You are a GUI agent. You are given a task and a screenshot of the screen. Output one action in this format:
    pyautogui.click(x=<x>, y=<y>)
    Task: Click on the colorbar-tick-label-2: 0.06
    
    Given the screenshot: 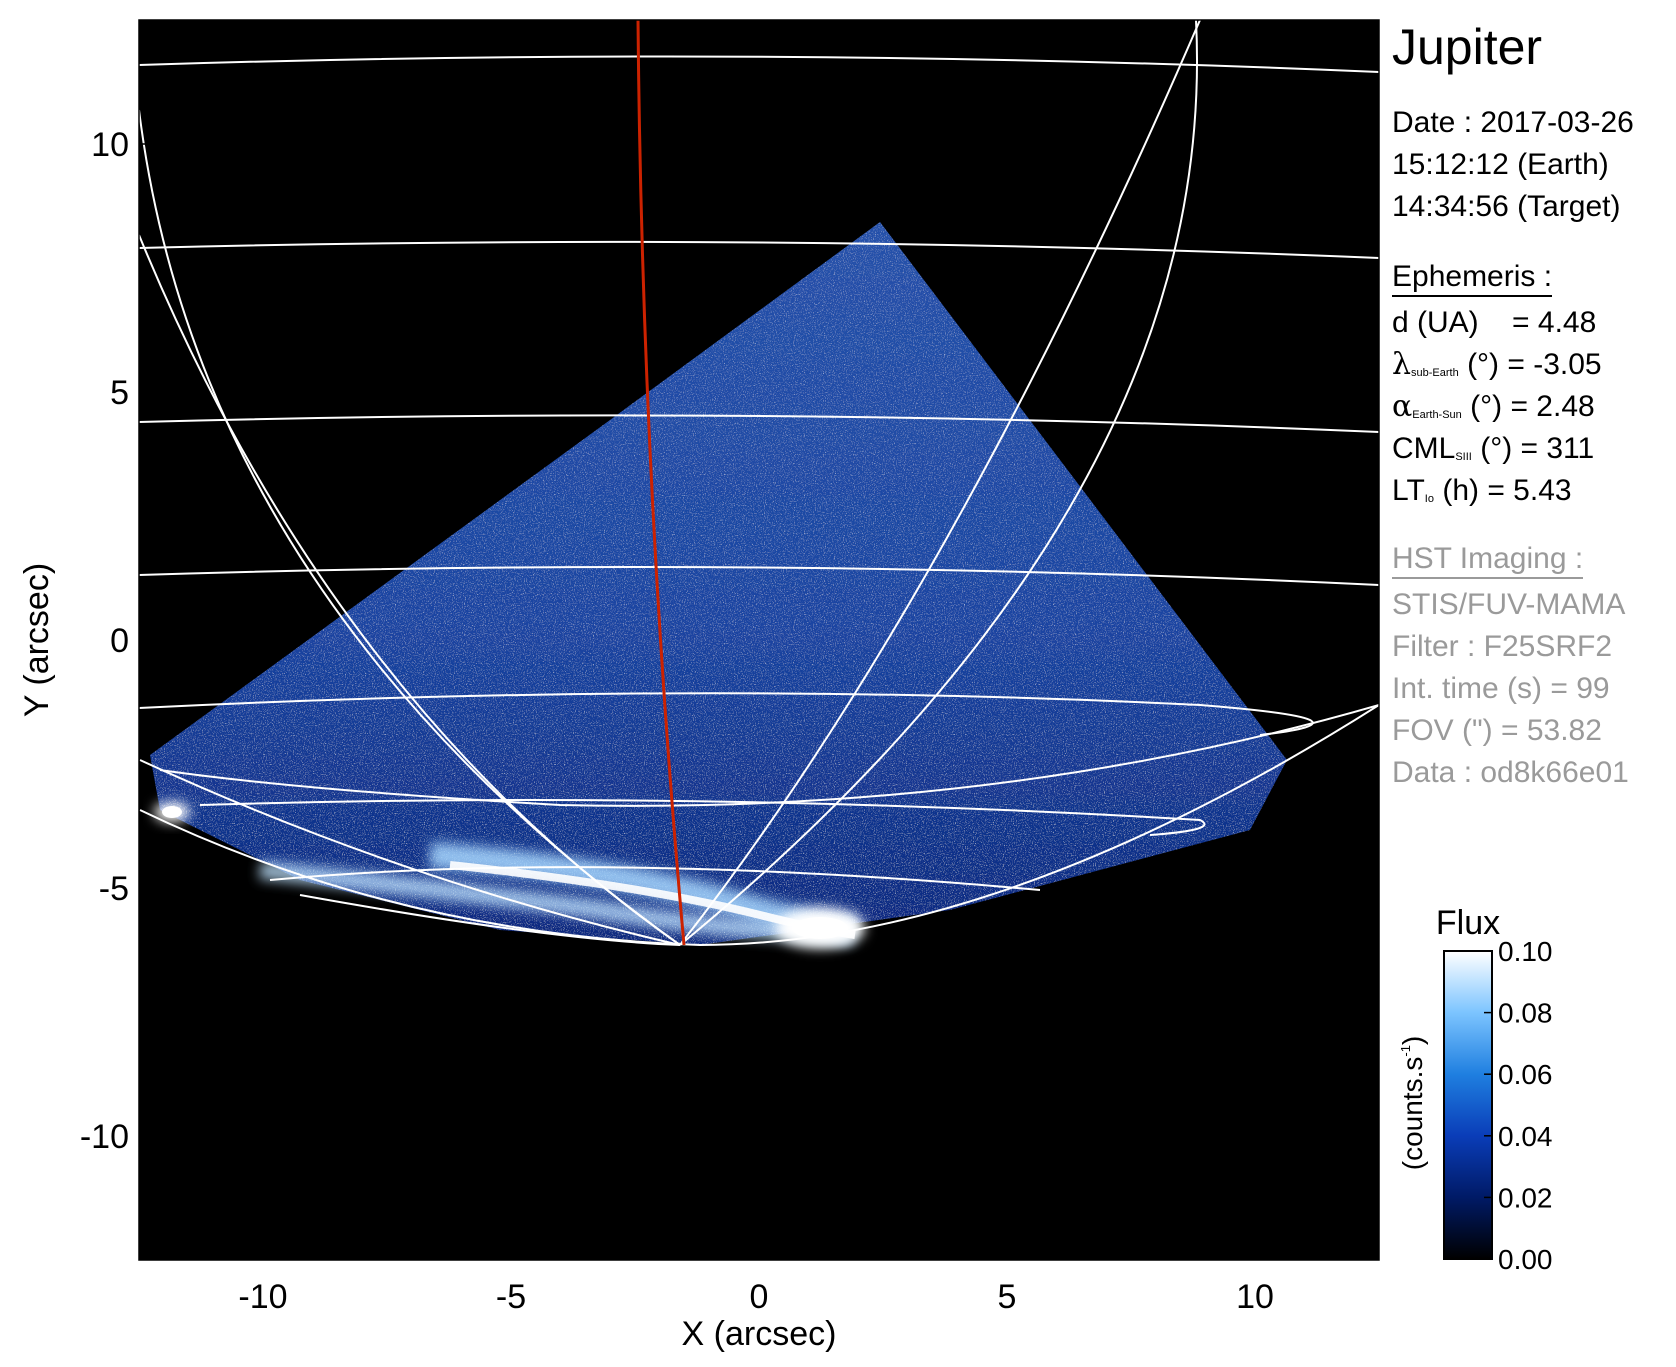 What is the action you would take?
    pyautogui.click(x=1525, y=1074)
    